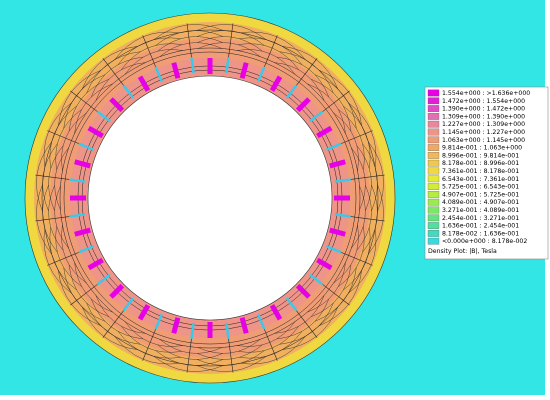 Image resolution: width=550 pixels, height=400 pixels. Describe the element at coordinates (483, 124) in the screenshot. I see `legend-label: 1.227e+000 : 1.309e+000` at that location.